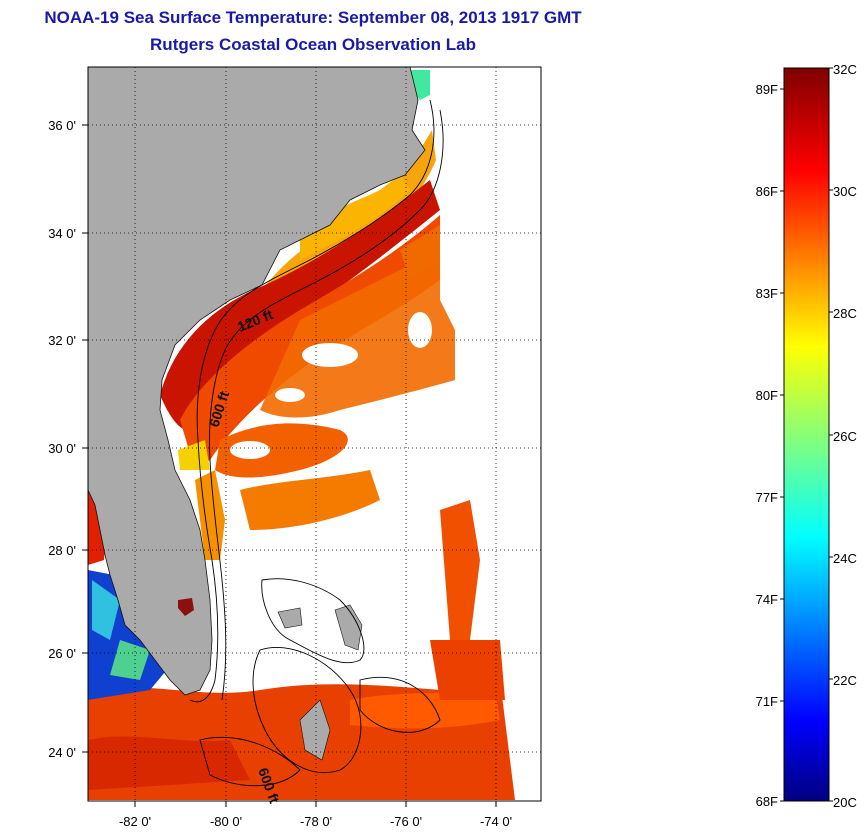  Describe the element at coordinates (62, 653) in the screenshot. I see `lat-tick-label: 26 0'` at that location.